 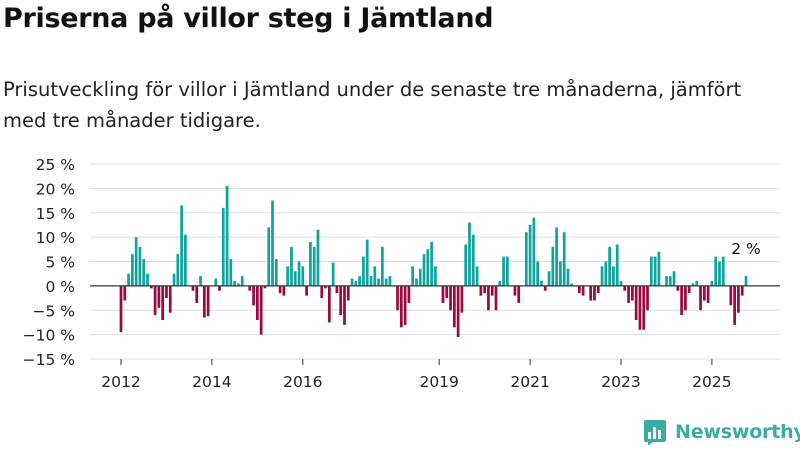 What do you see at coordinates (248, 18) in the screenshot?
I see `page-title: Priserna på villor steg i Jämtland` at bounding box center [248, 18].